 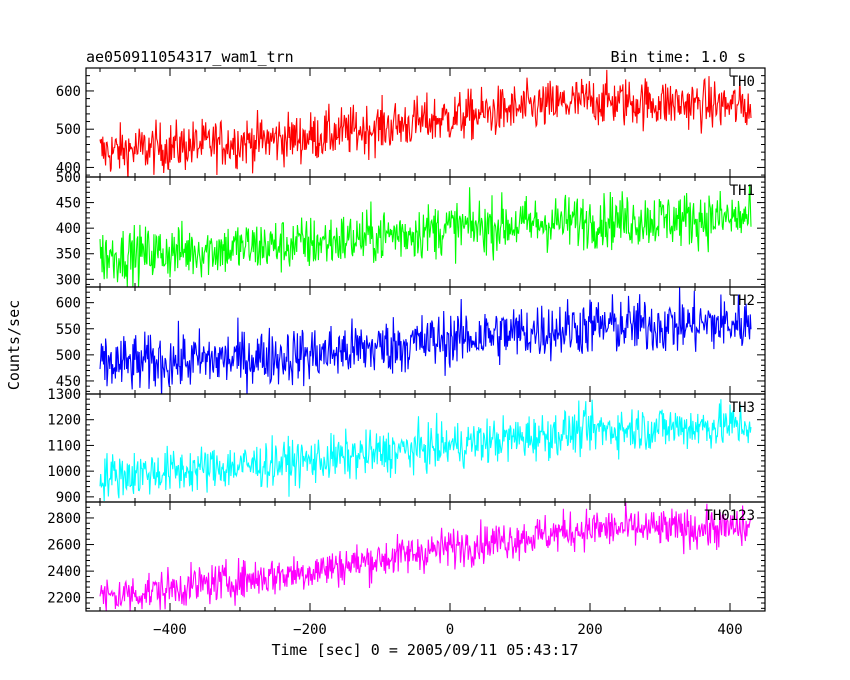 I want to click on y-tick-label: 300, so click(x=68, y=280).